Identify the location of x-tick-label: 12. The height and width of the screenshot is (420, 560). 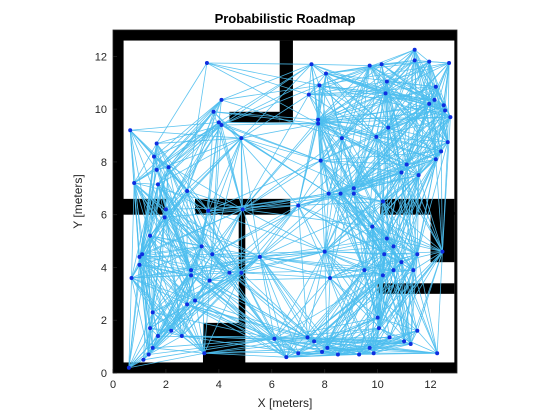
(430, 385).